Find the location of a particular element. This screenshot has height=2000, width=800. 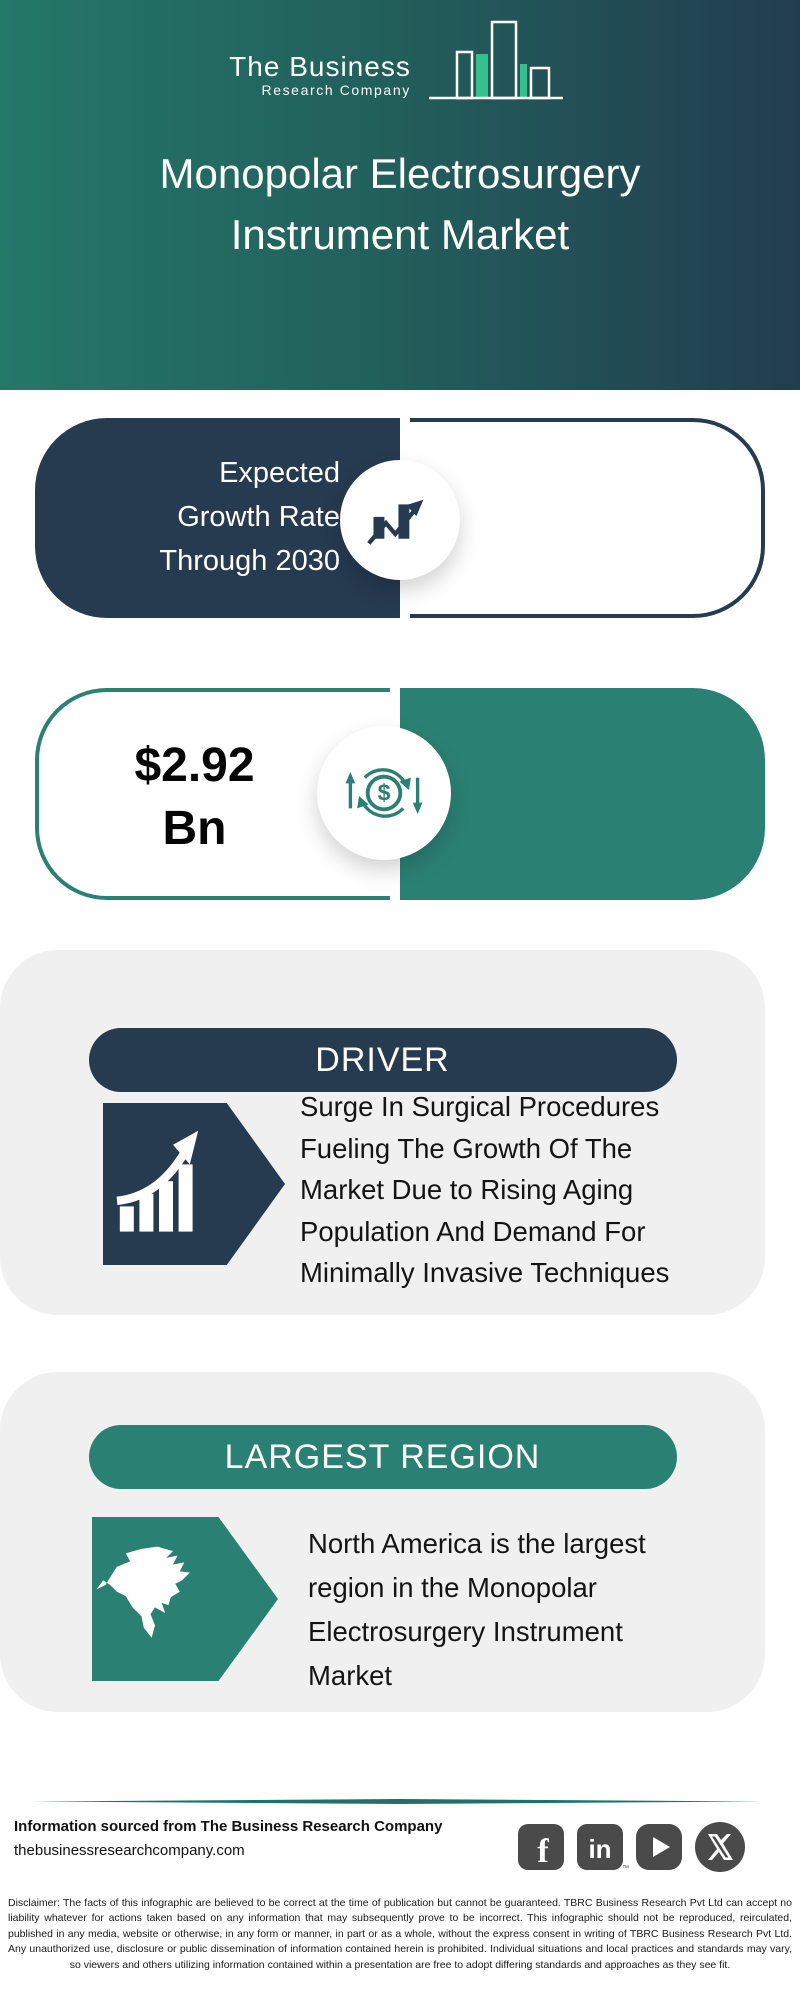

money-exchange-icon: $ is located at coordinates (384, 793).